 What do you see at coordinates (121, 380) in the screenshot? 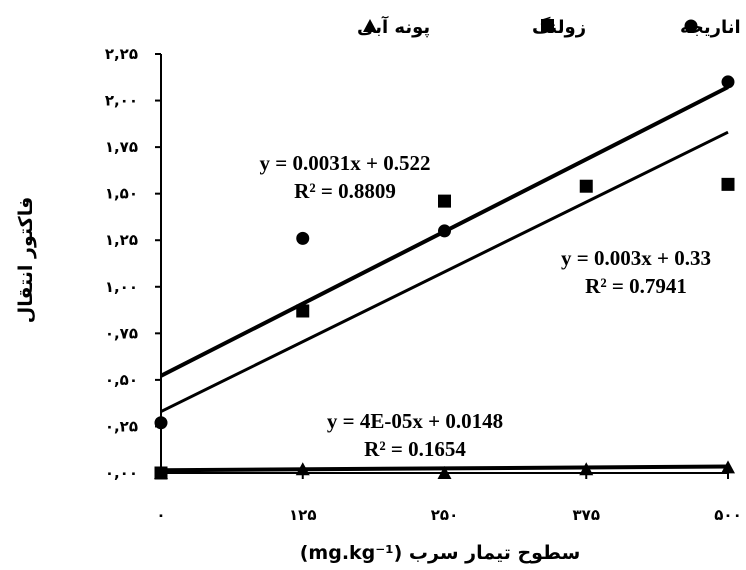
I see `y-tick-label: ۰,۵۰` at bounding box center [121, 380].